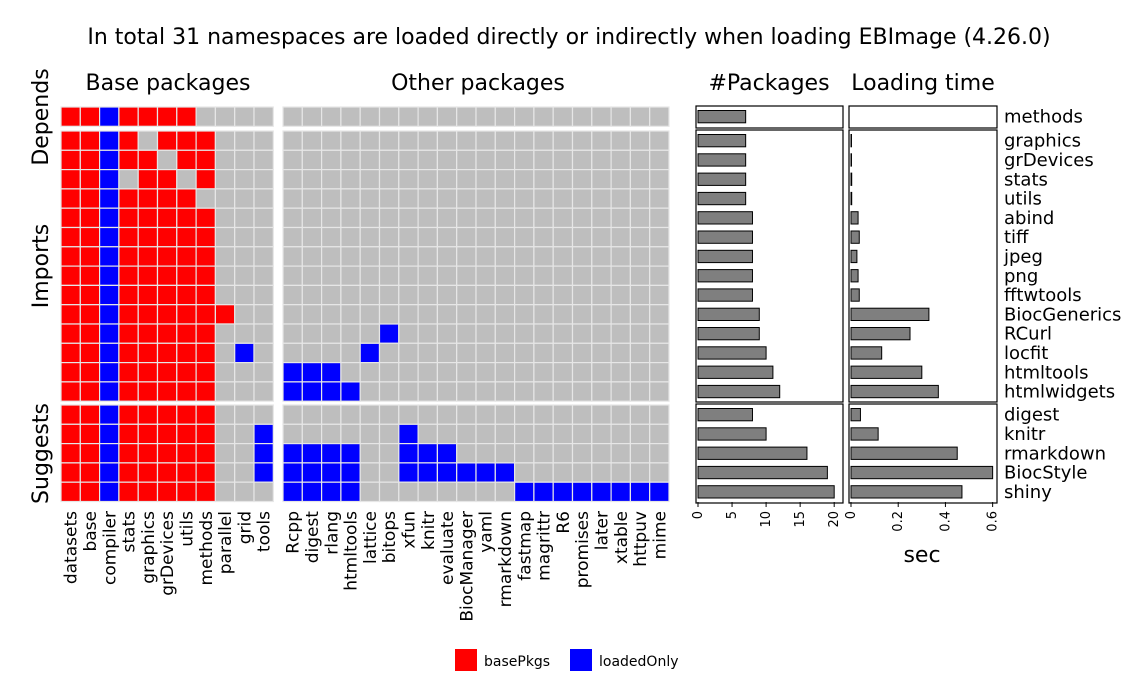  I want to click on legend: basePkgs loadedOnly, so click(567, 660).